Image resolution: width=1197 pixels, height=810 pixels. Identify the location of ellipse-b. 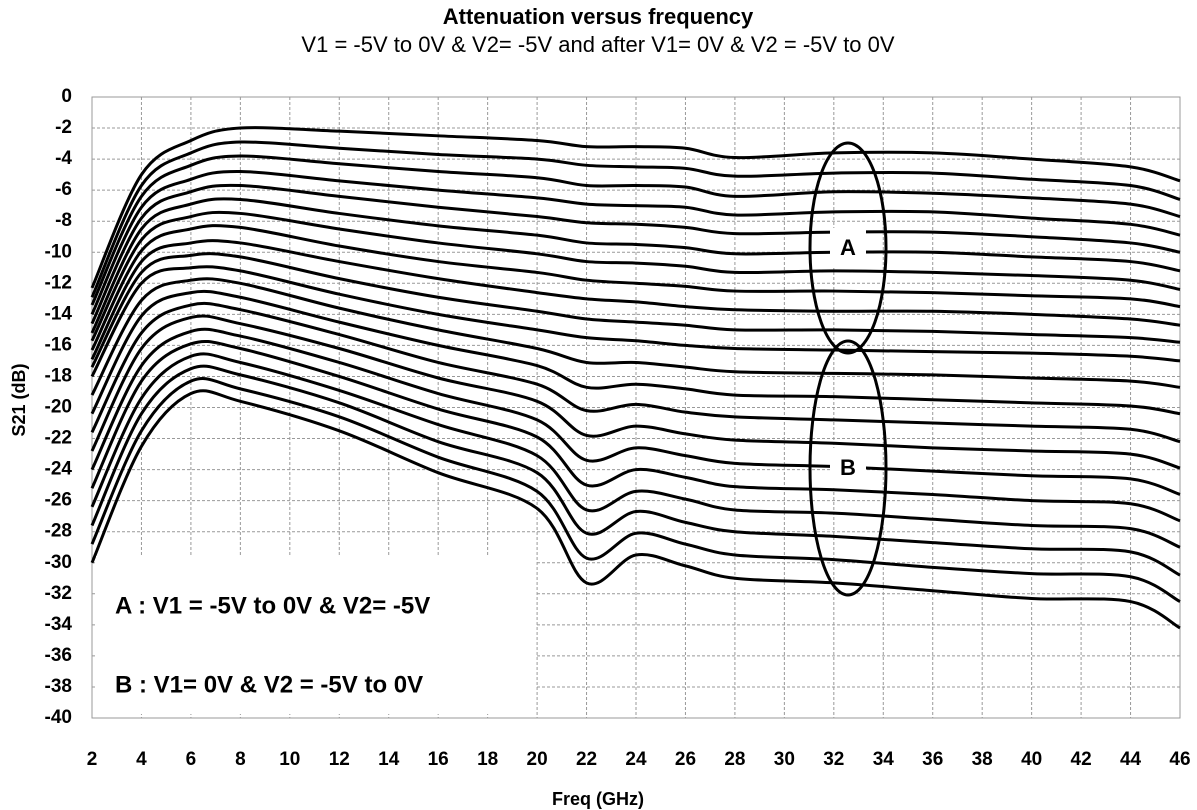
(848, 468).